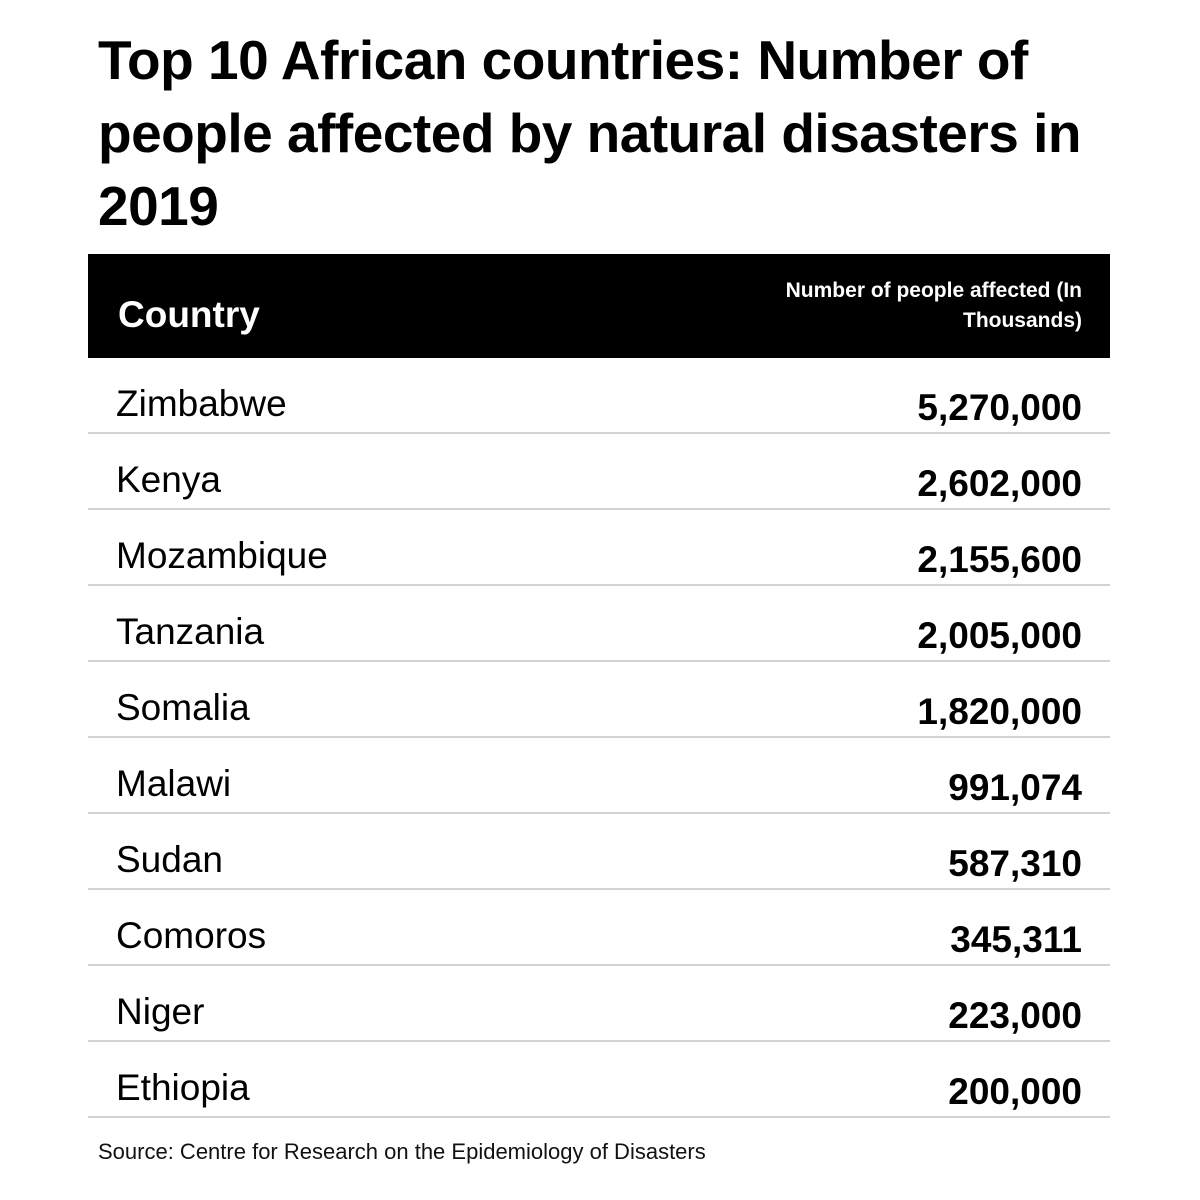 This screenshot has width=1200, height=1200. What do you see at coordinates (599, 852) in the screenshot?
I see `table-row: Sudan 587,310` at bounding box center [599, 852].